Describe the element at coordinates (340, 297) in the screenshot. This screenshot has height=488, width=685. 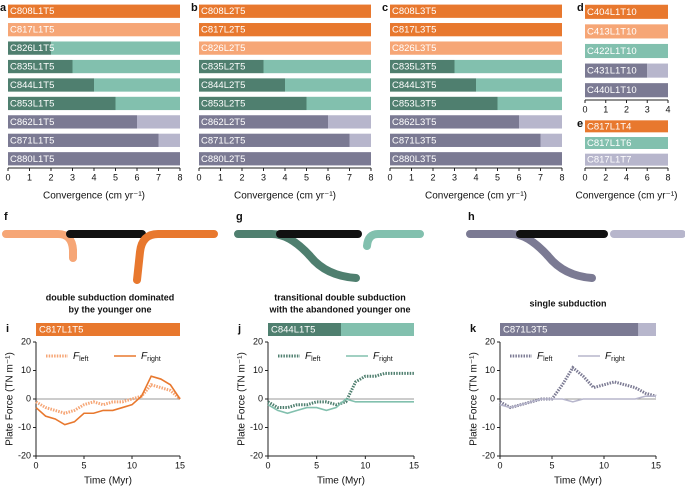
I see `diagram-caption: transitional double subduction` at that location.